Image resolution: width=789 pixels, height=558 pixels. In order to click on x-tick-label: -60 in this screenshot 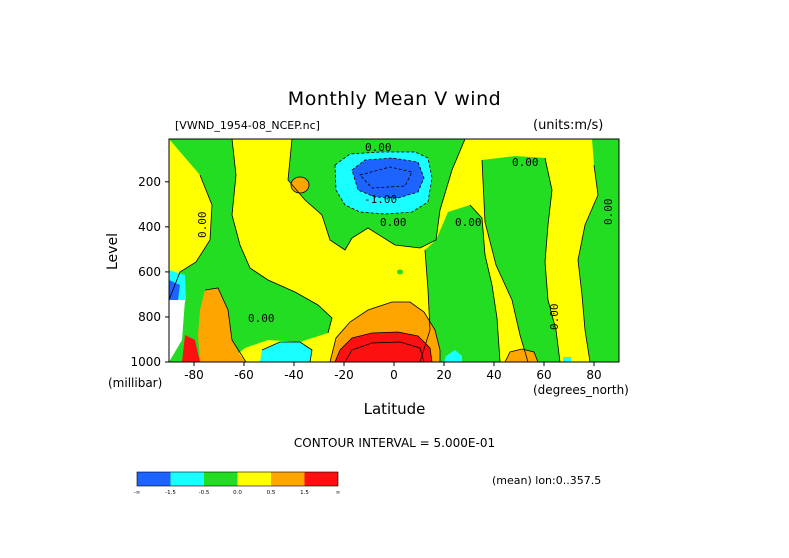, I will do `click(244, 375)`.